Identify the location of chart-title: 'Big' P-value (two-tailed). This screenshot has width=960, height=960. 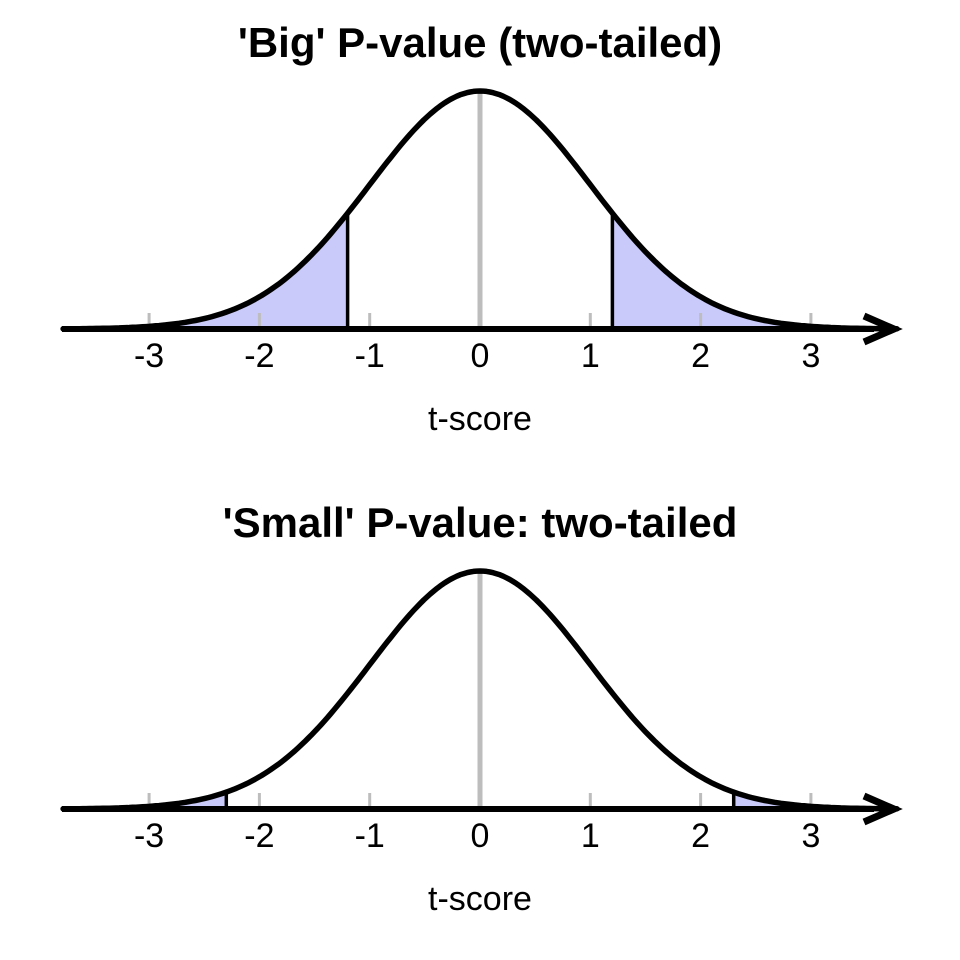
(480, 42).